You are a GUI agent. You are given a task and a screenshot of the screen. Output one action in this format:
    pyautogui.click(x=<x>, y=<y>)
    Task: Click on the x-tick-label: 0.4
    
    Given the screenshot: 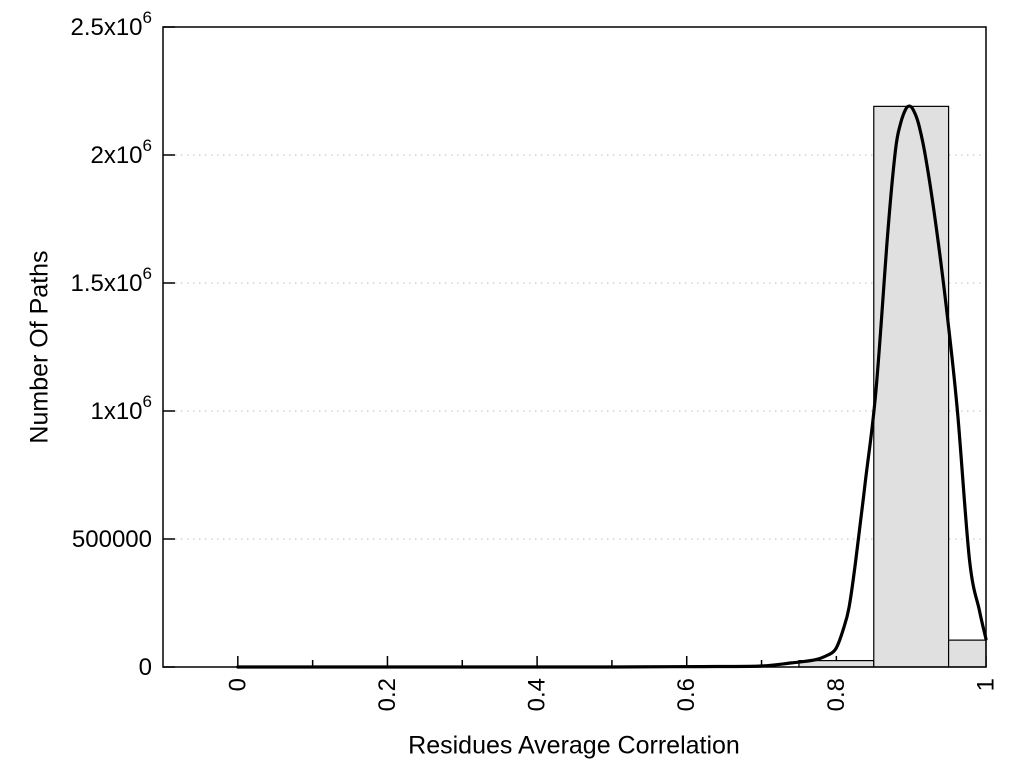 What is the action you would take?
    pyautogui.click(x=537, y=694)
    